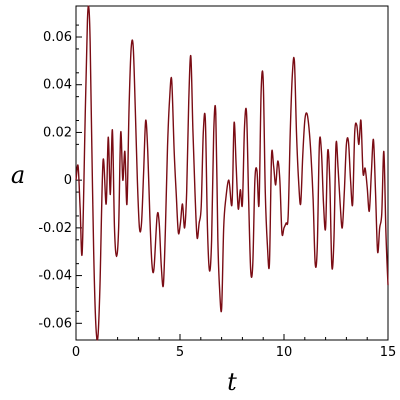  I want to click on y-tick-label: -0.04, so click(55, 276).